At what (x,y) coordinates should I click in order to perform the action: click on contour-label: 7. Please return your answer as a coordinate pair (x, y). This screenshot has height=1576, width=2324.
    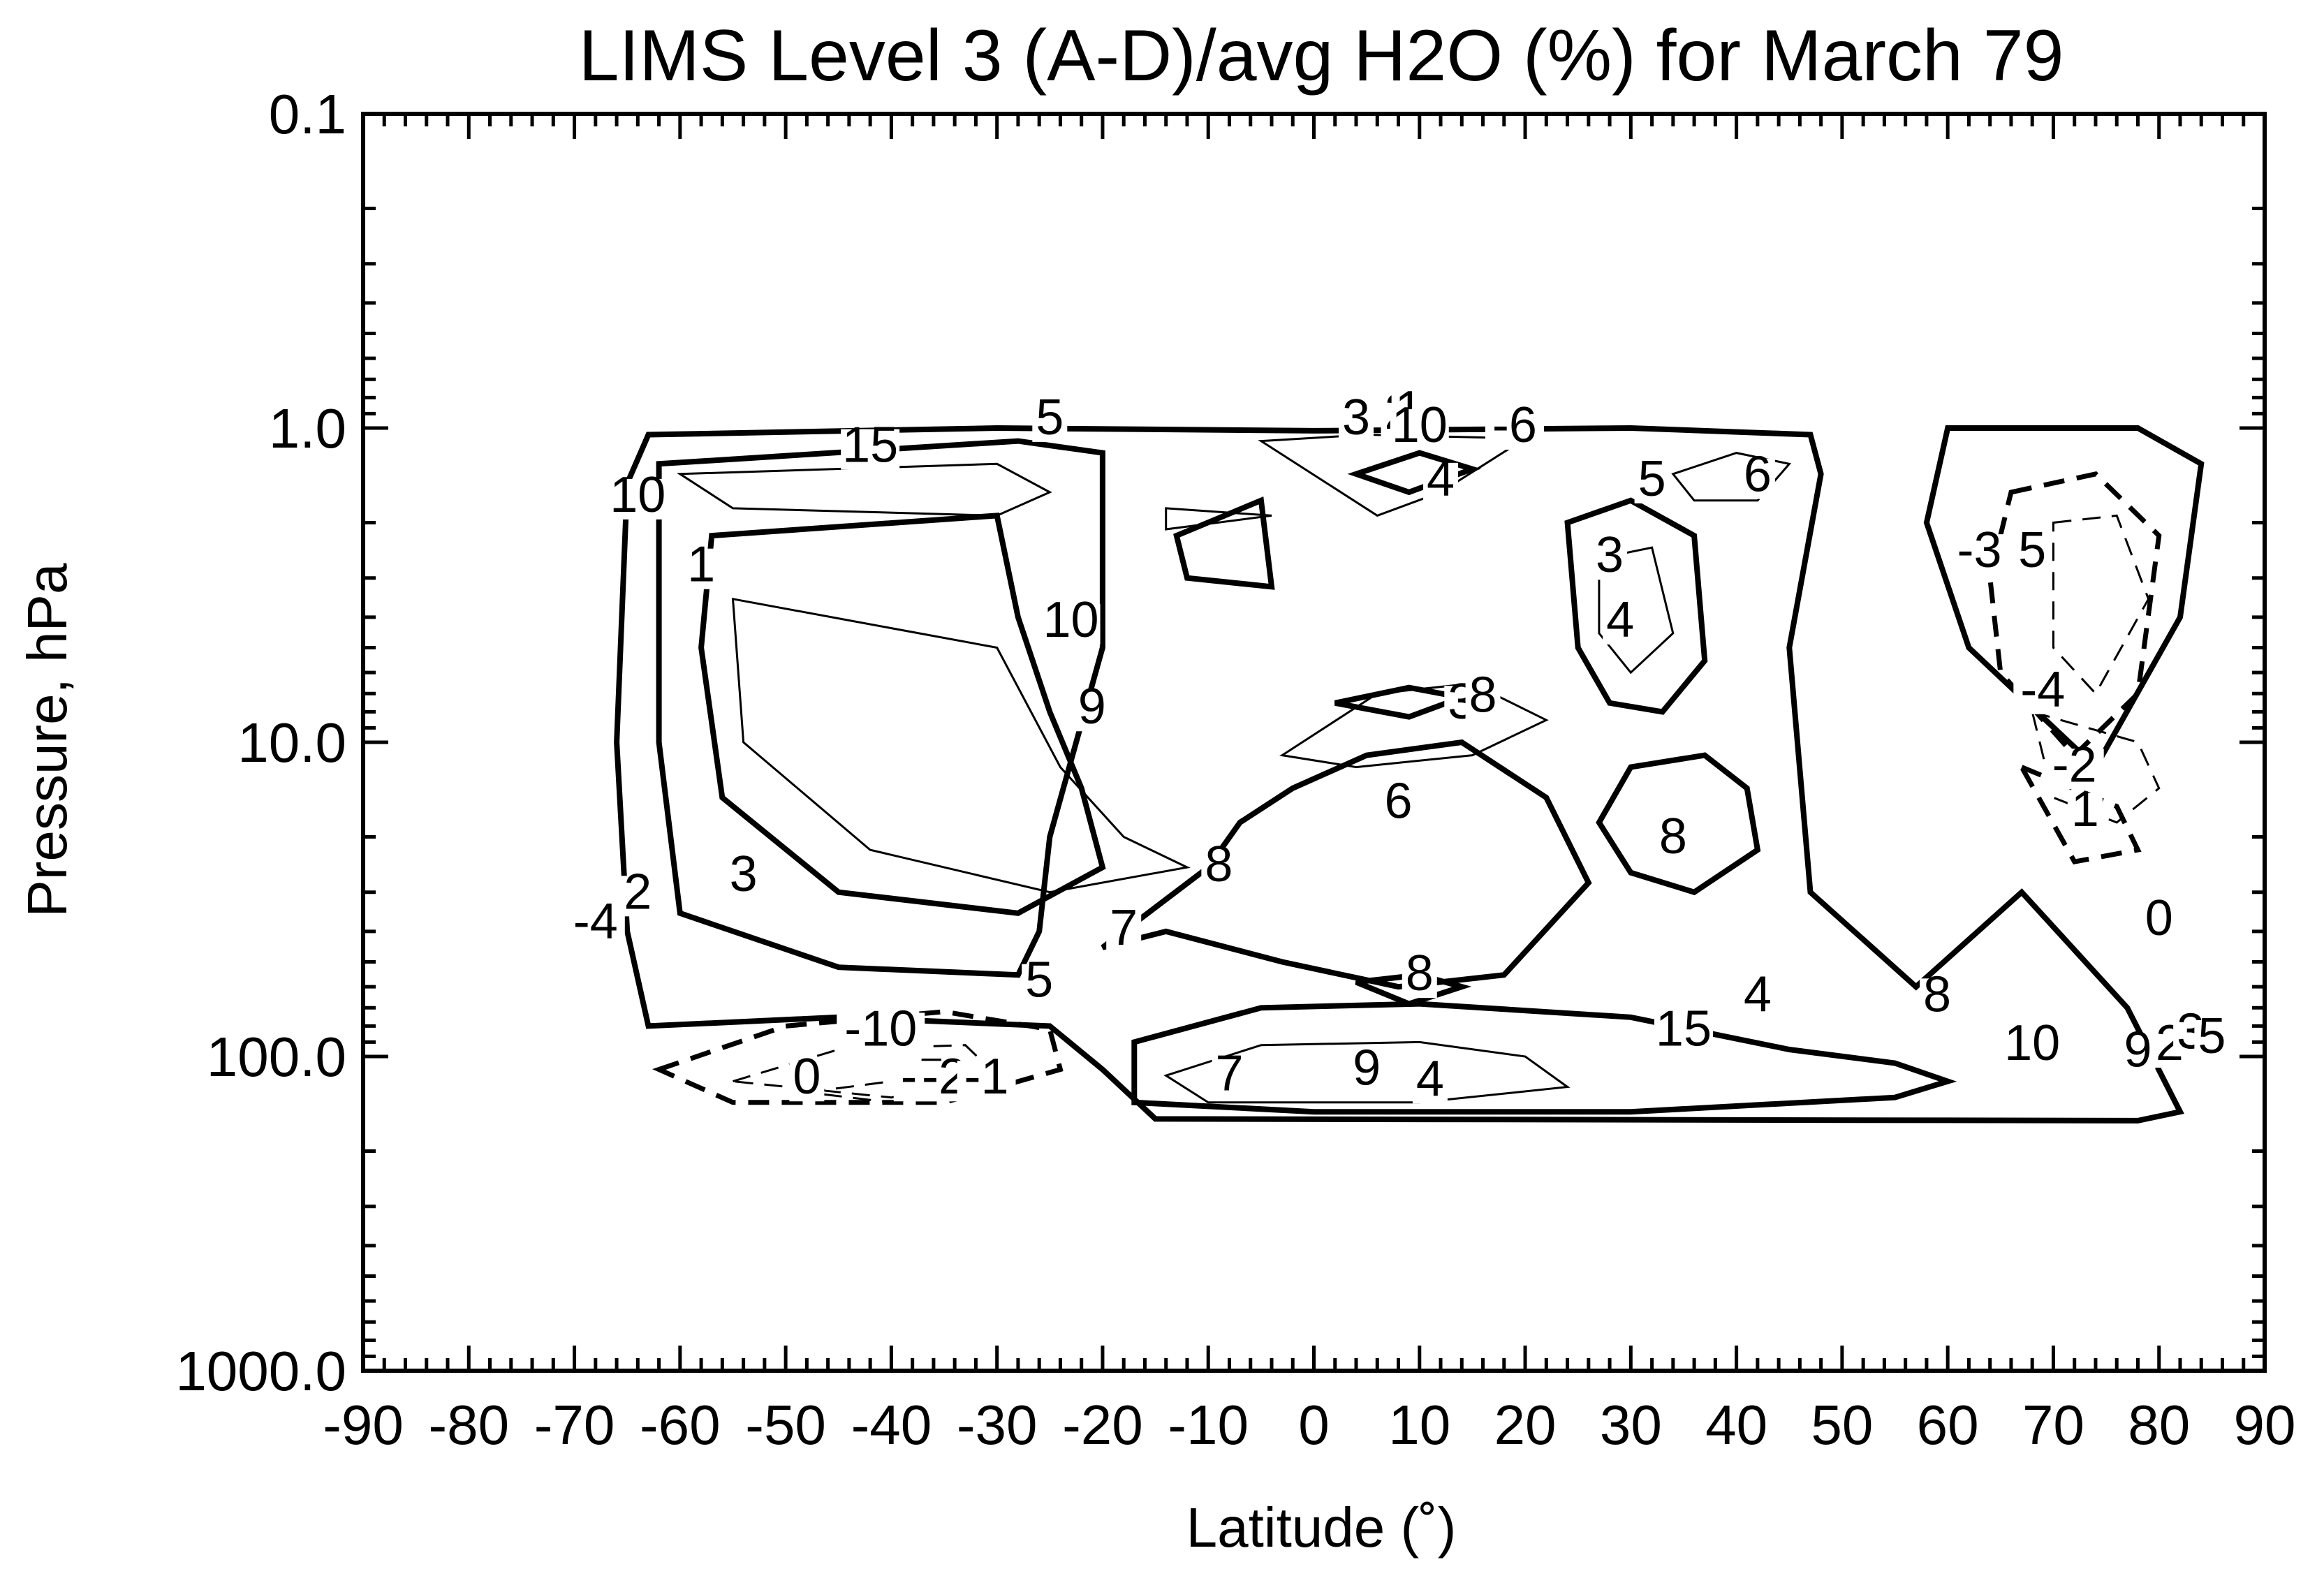
    Looking at the image, I should click on (1124, 928).